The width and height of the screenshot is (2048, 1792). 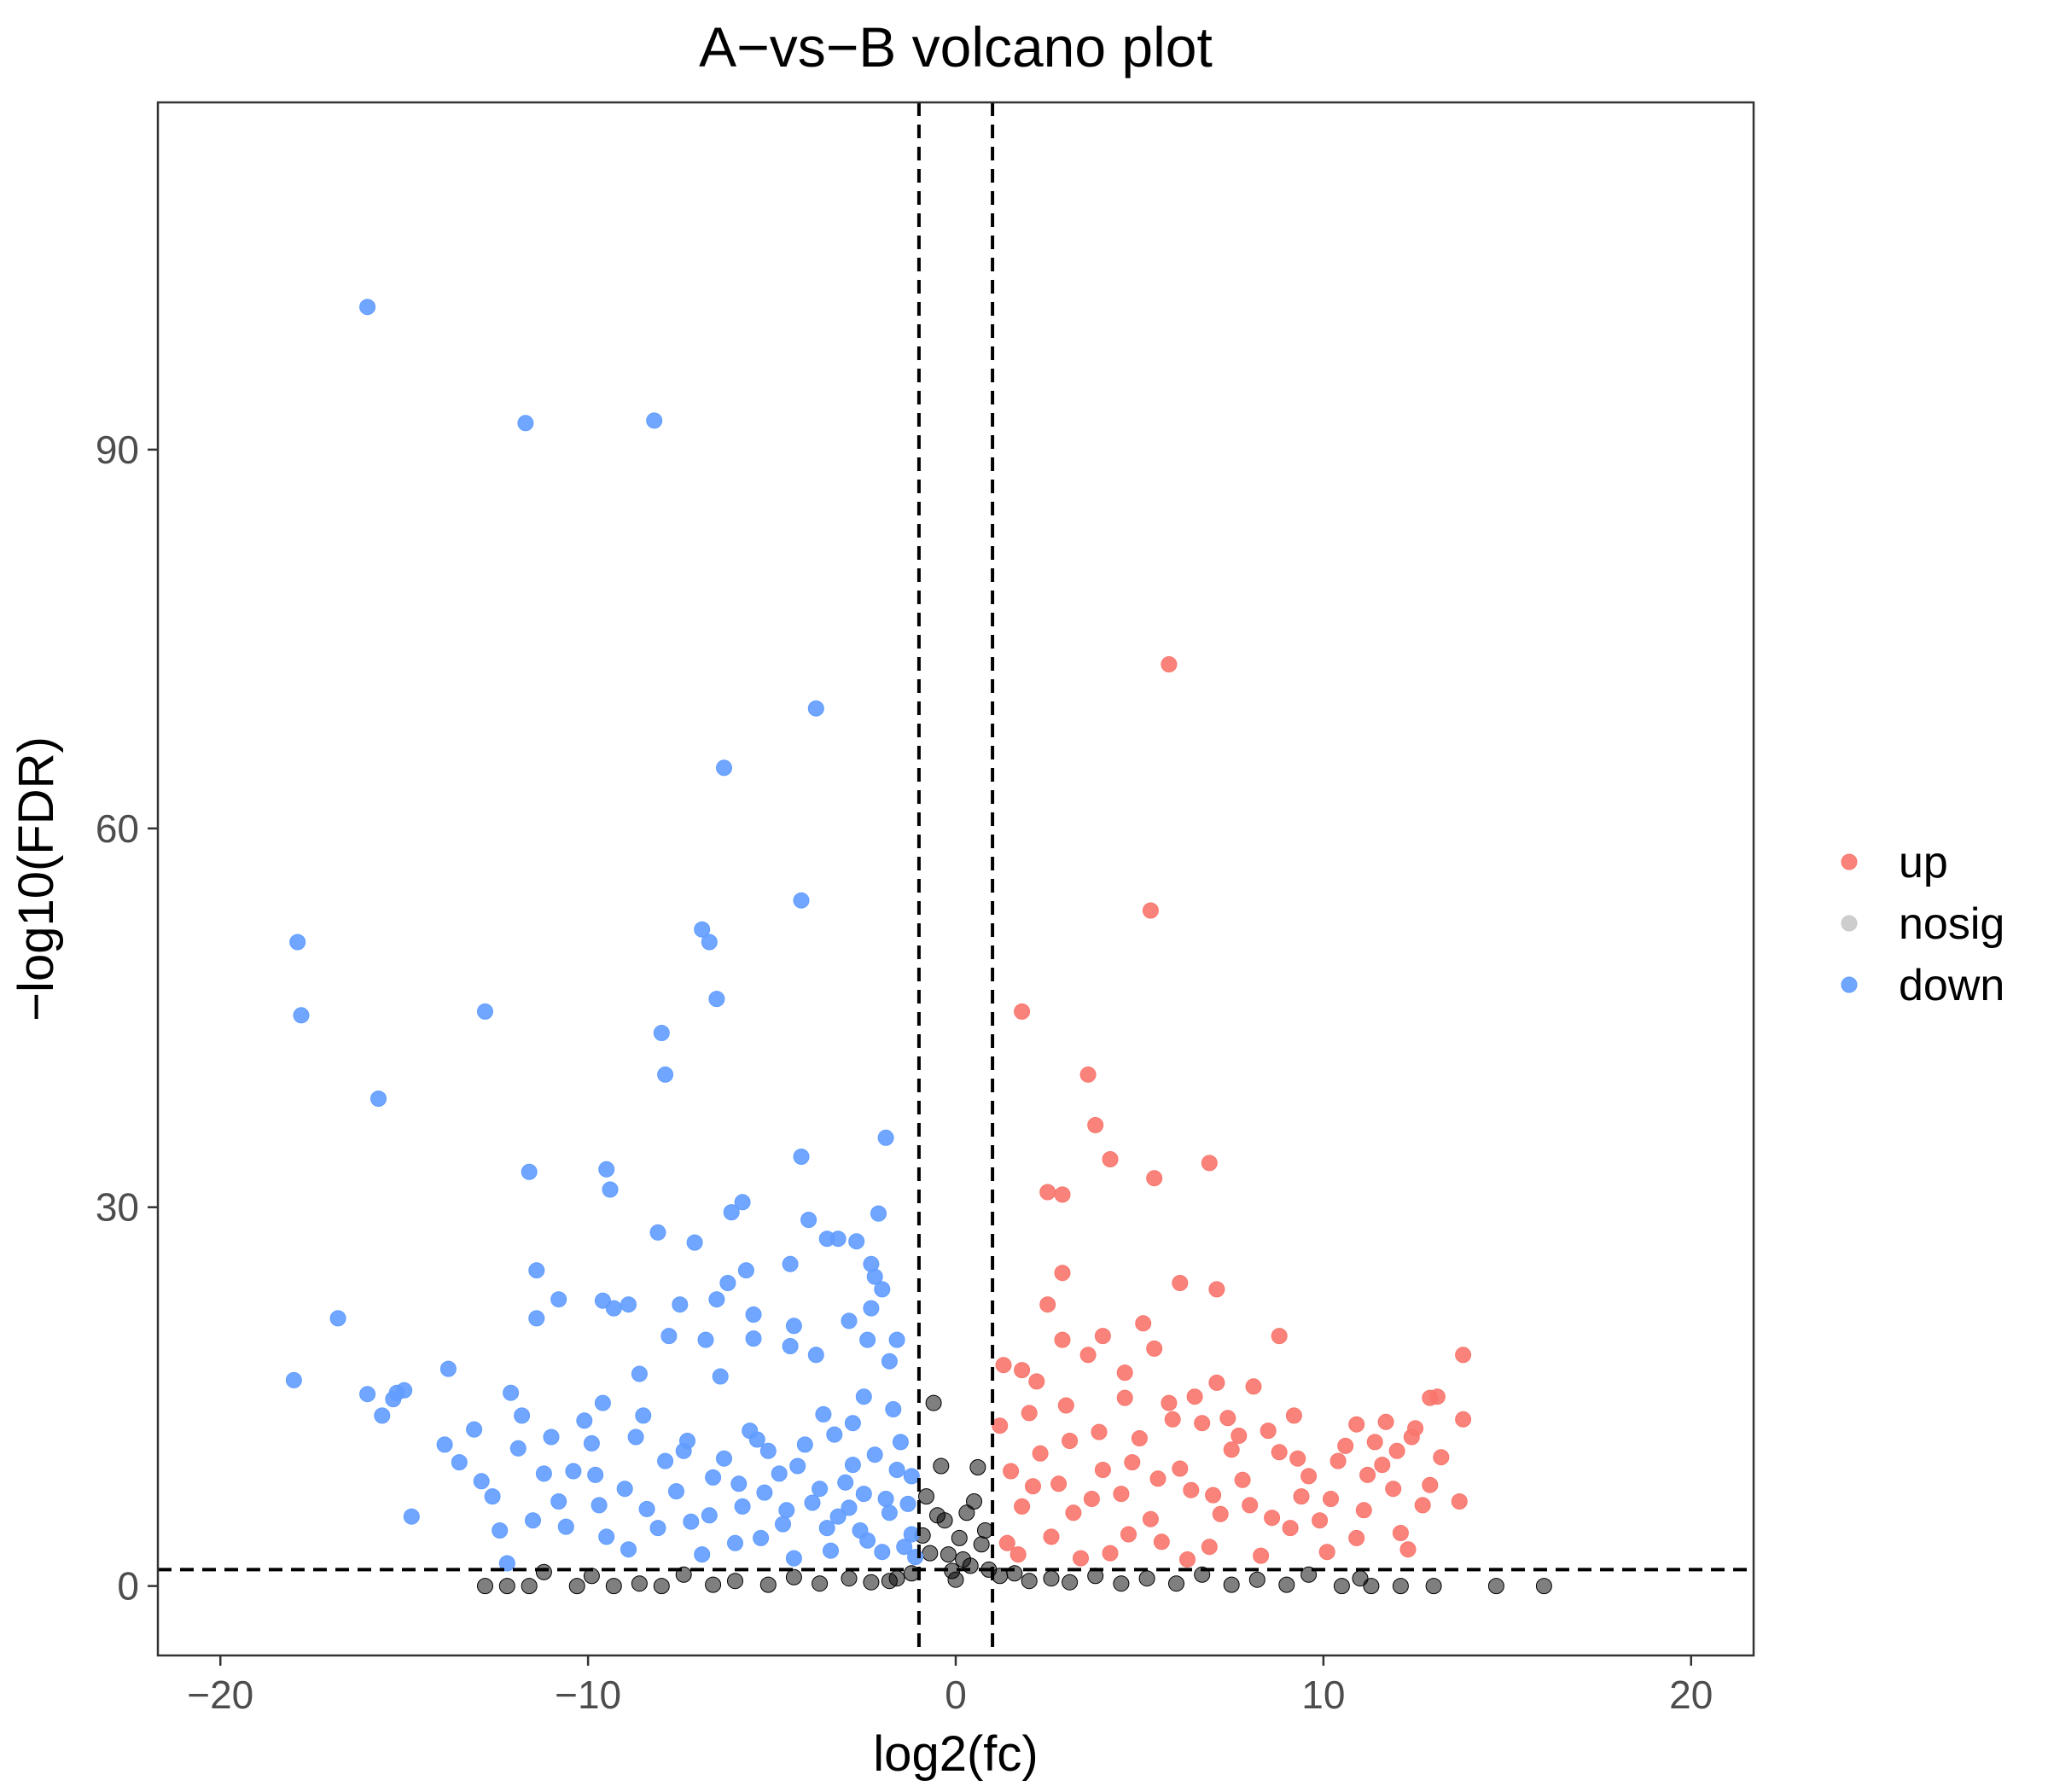 I want to click on y-tick-label: 30, so click(x=118, y=1207).